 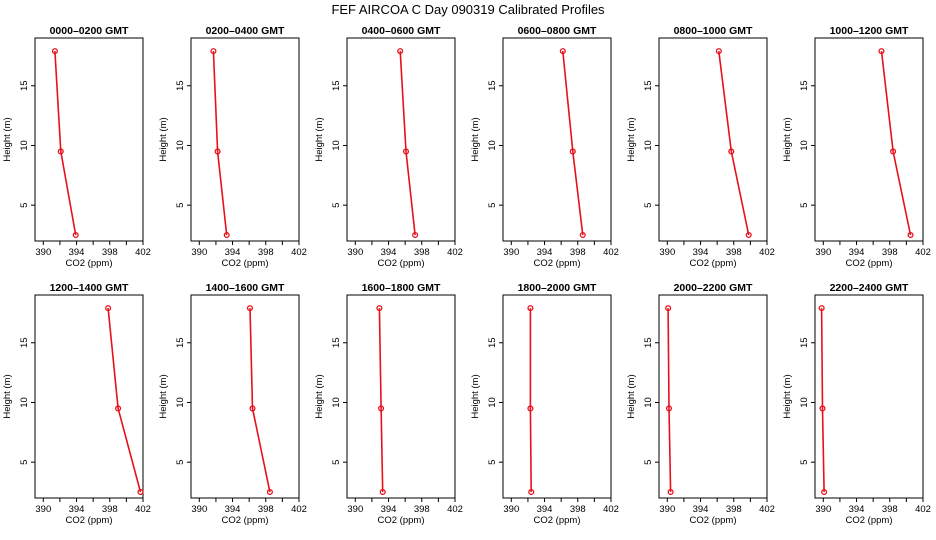 What do you see at coordinates (557, 31) in the screenshot?
I see `panel-title: 0600–0800 GMT` at bounding box center [557, 31].